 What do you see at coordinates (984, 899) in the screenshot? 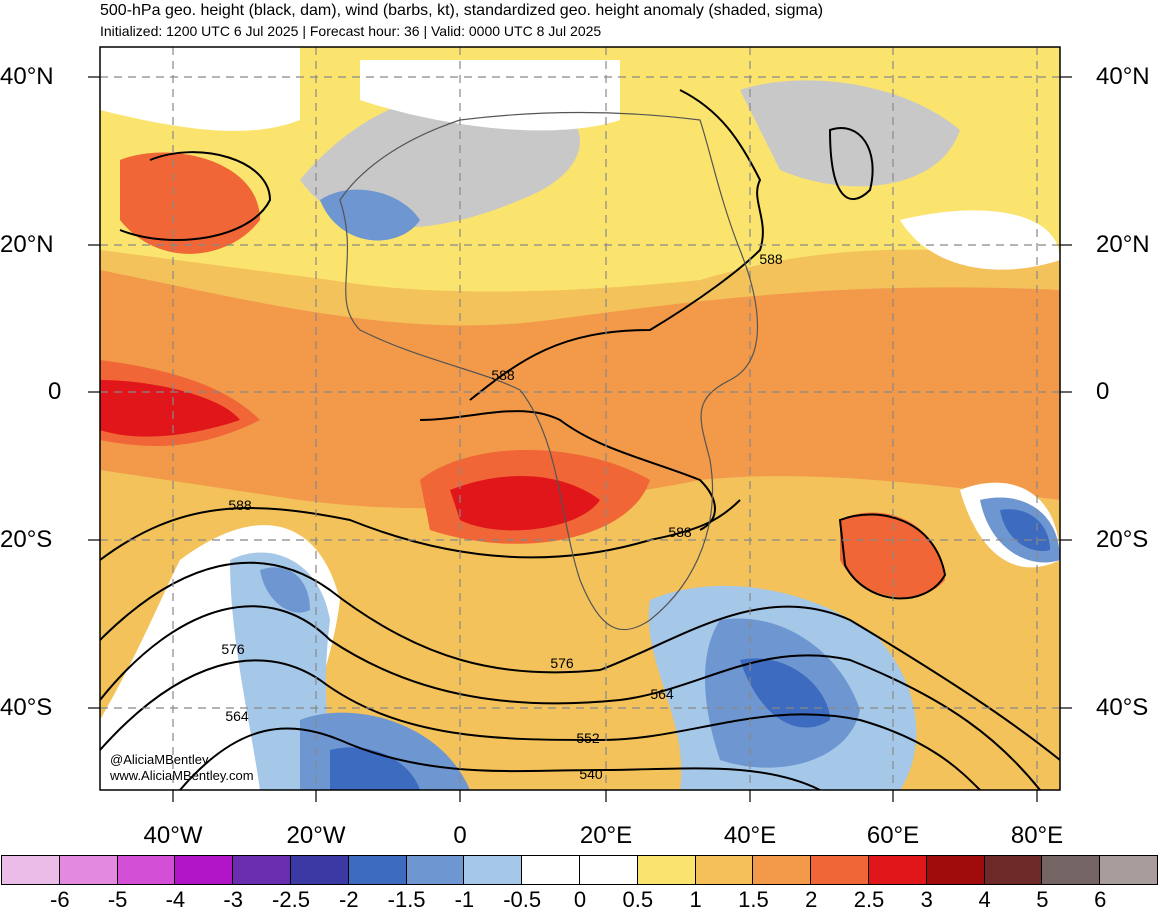
I see `colorbar-tick-label: 4` at bounding box center [984, 899].